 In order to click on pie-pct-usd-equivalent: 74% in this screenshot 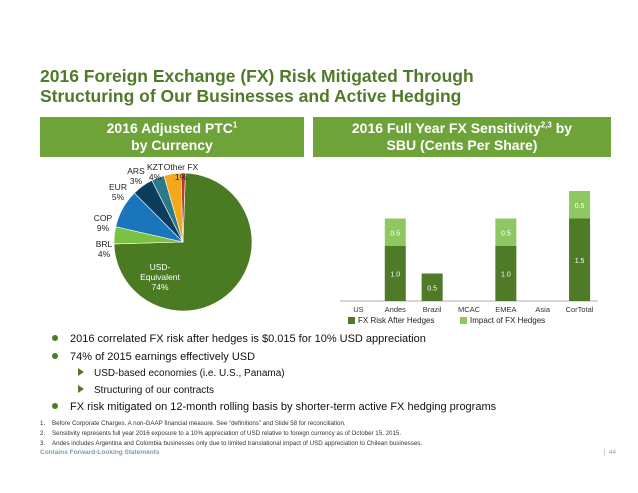, I will do `click(159, 287)`.